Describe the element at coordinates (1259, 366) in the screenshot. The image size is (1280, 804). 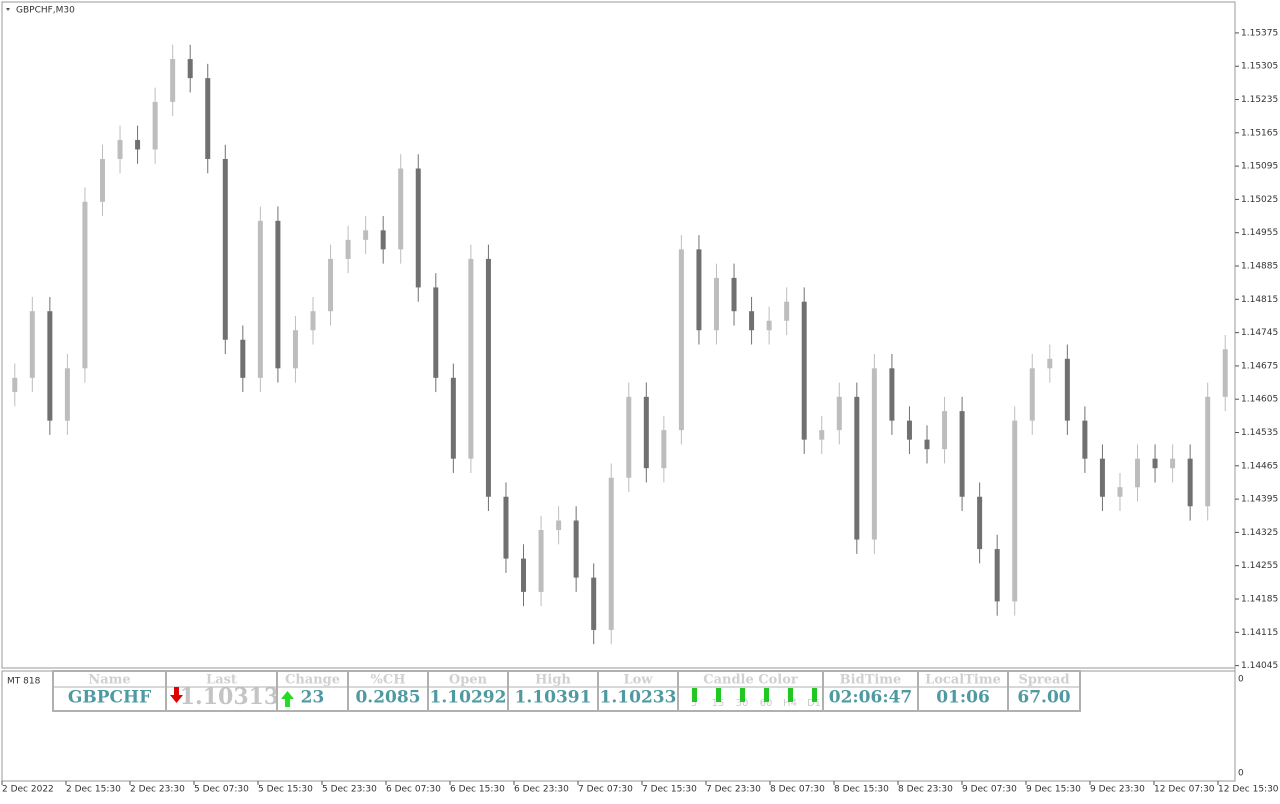
I see `y-tick-label: 1.14675` at that location.